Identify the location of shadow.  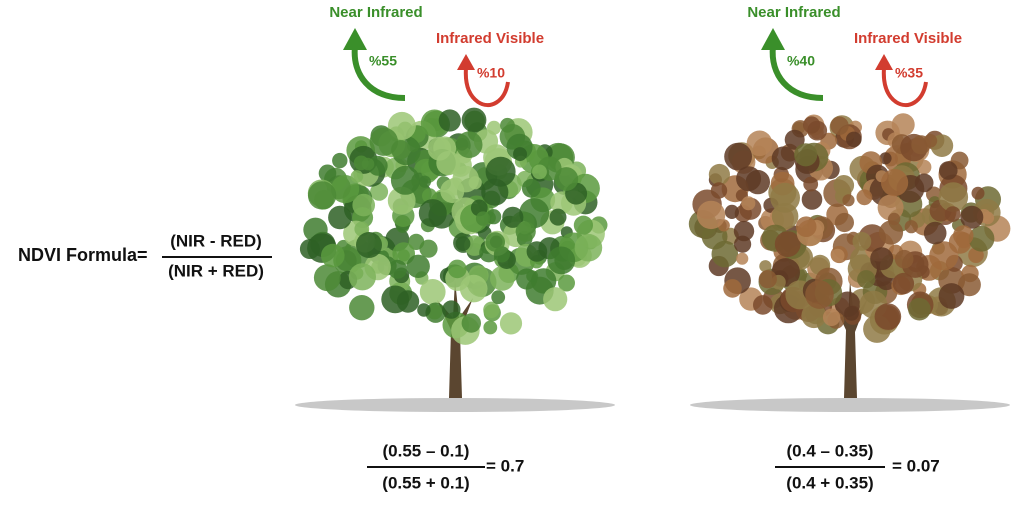
(850, 405).